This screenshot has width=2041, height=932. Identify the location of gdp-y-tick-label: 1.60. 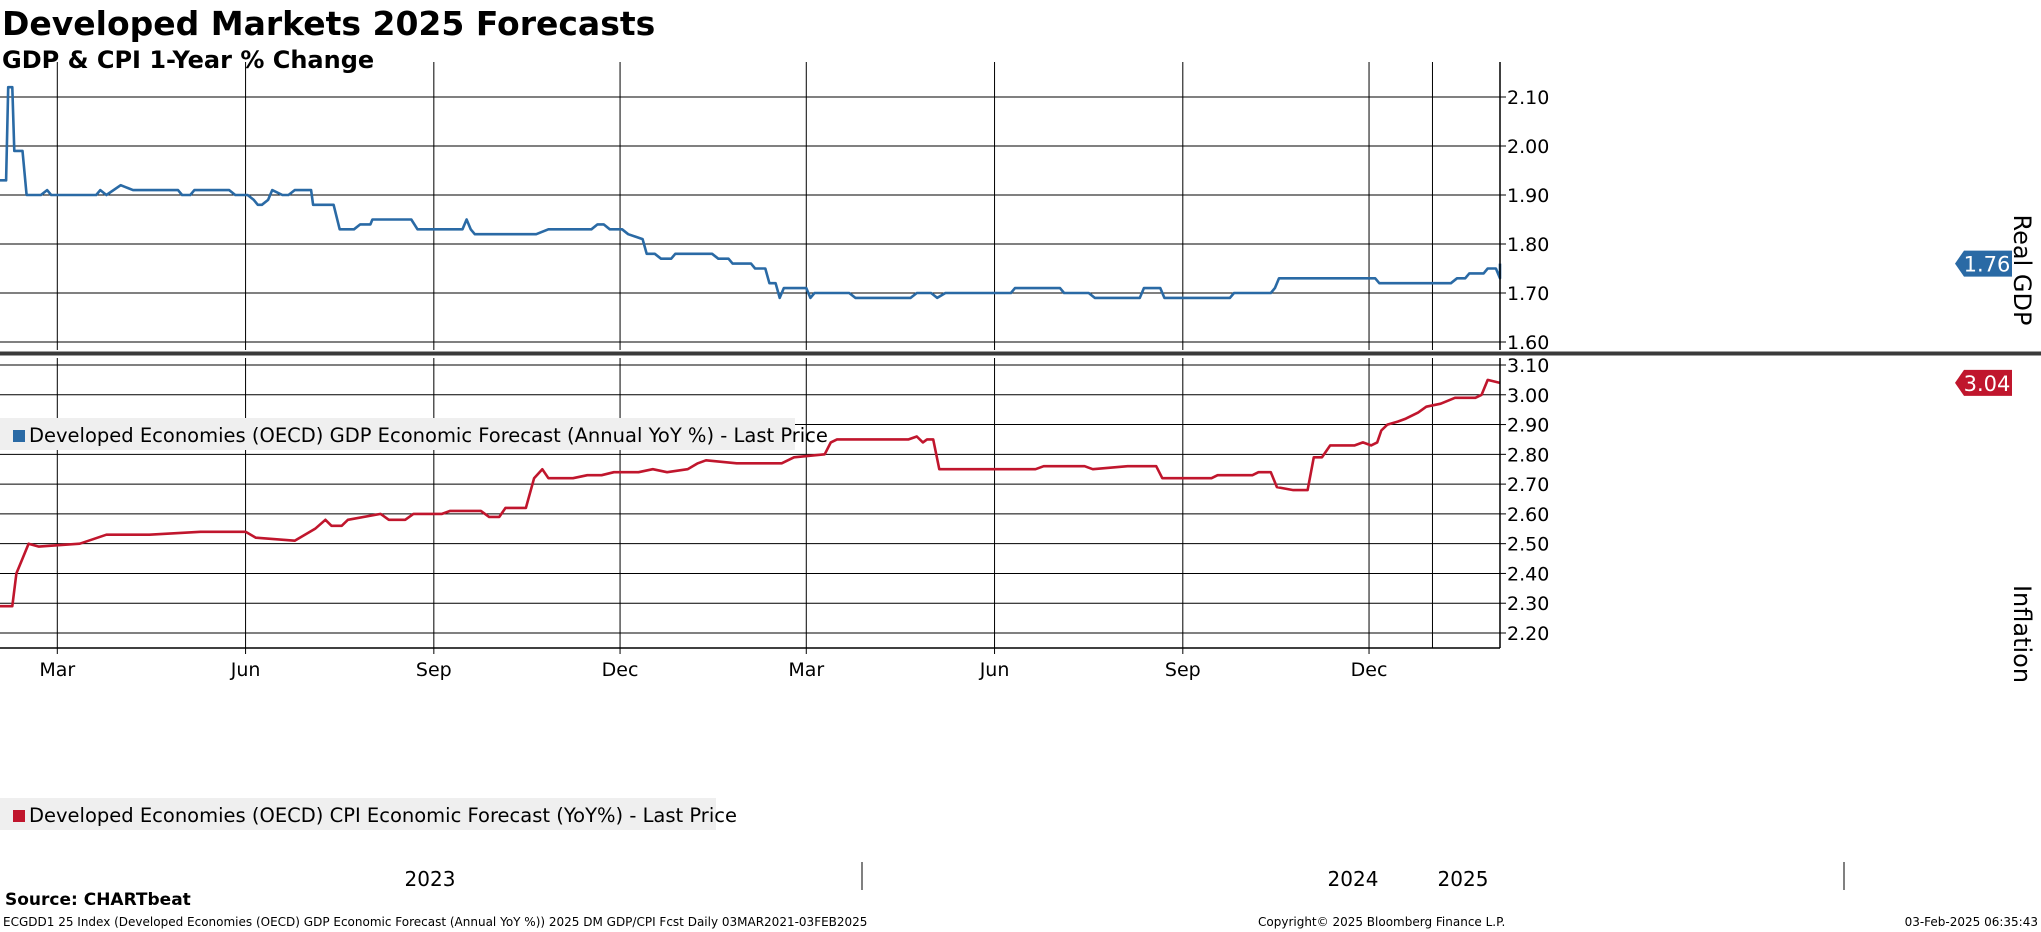
(1528, 343).